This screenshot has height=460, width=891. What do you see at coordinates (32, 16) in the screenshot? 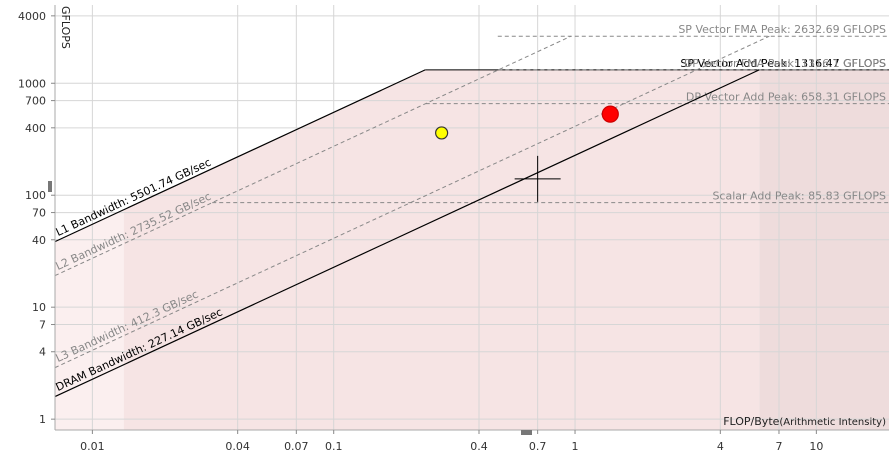
I see `y-tick-label: 4000` at bounding box center [32, 16].